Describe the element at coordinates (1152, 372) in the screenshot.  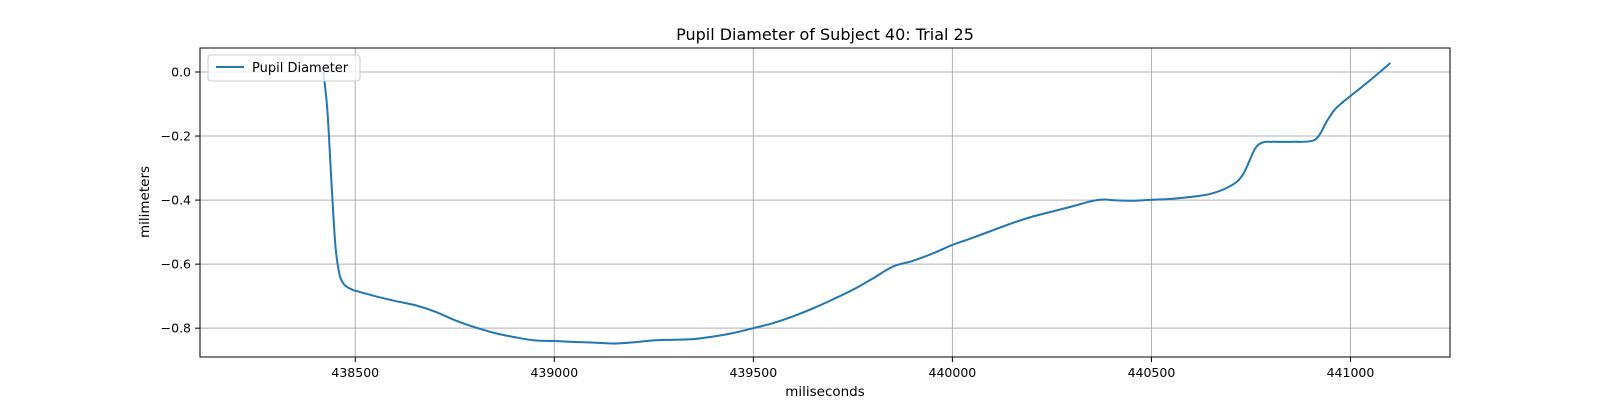
I see `x-tick-label: 440500` at that location.